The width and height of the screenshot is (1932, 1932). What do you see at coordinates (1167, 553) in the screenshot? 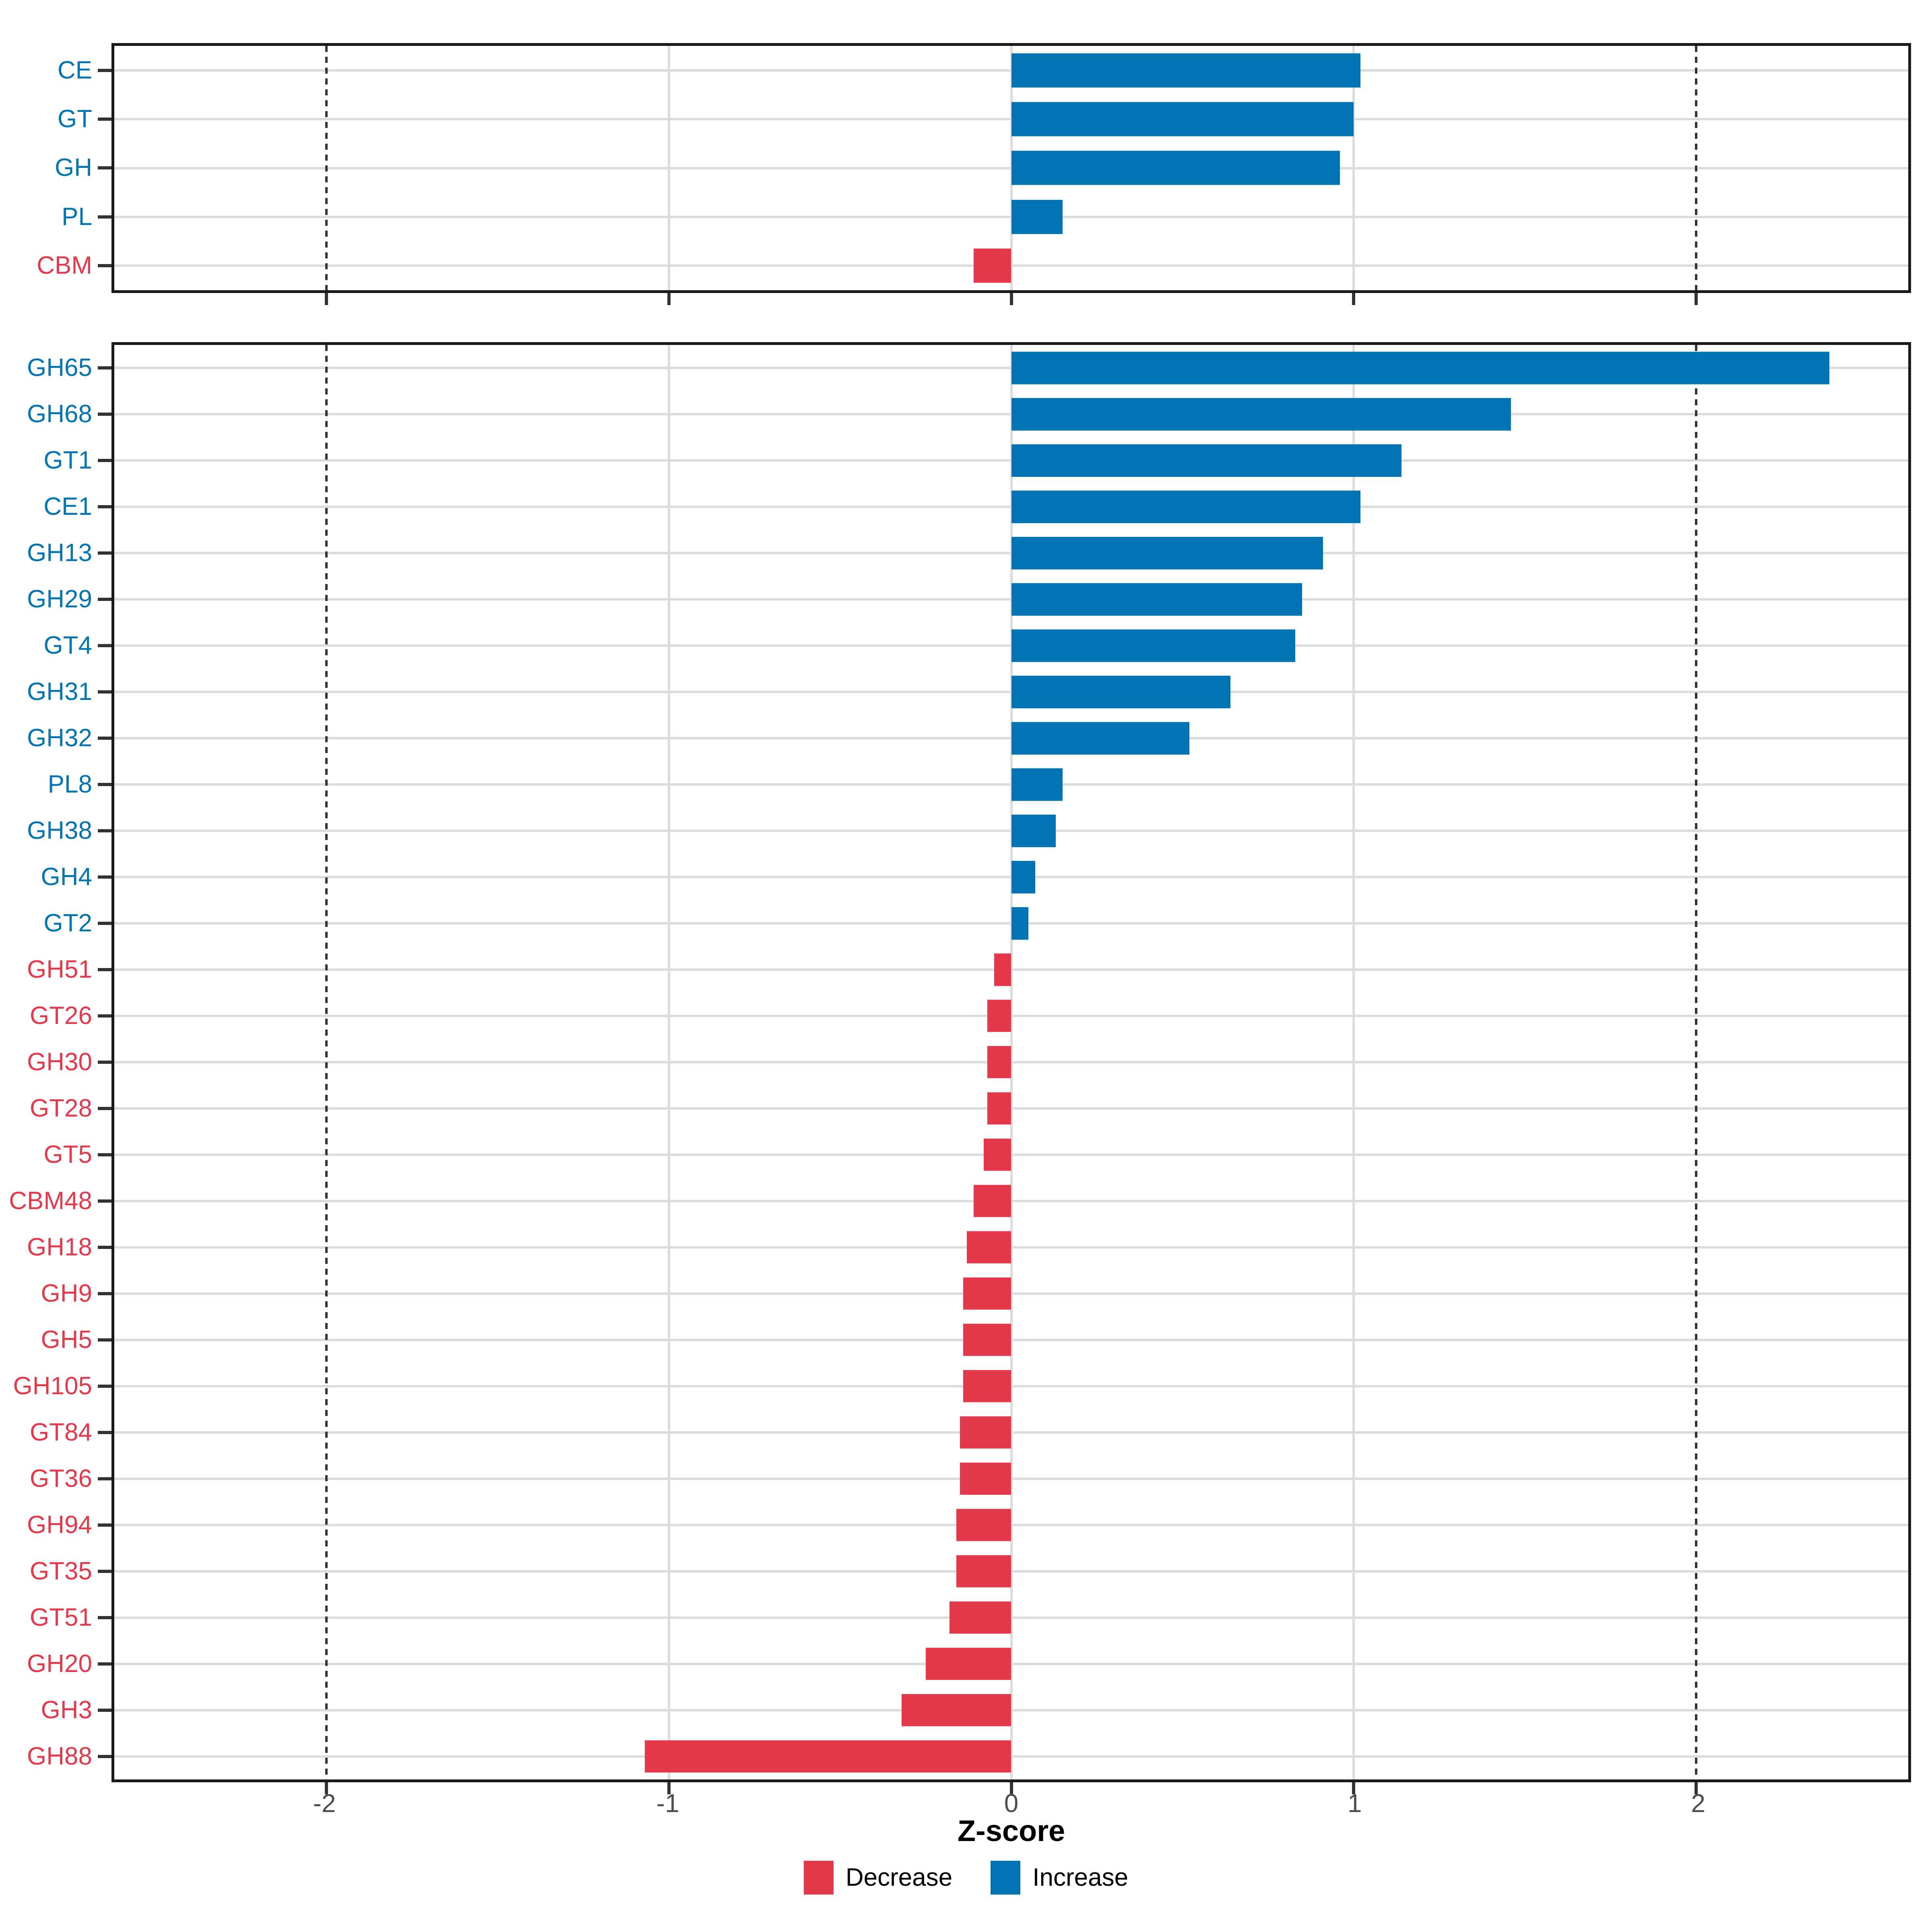
I see `zscore-bar-gh13` at bounding box center [1167, 553].